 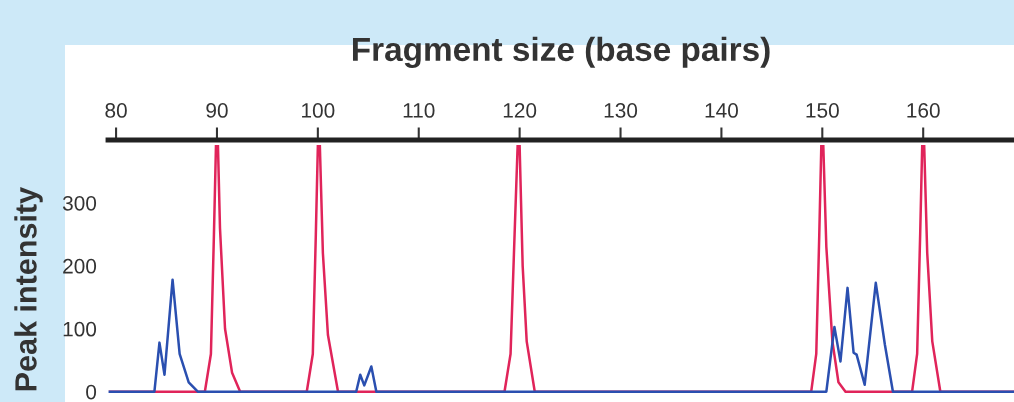 I want to click on x-tick-label: 80, so click(x=116, y=110).